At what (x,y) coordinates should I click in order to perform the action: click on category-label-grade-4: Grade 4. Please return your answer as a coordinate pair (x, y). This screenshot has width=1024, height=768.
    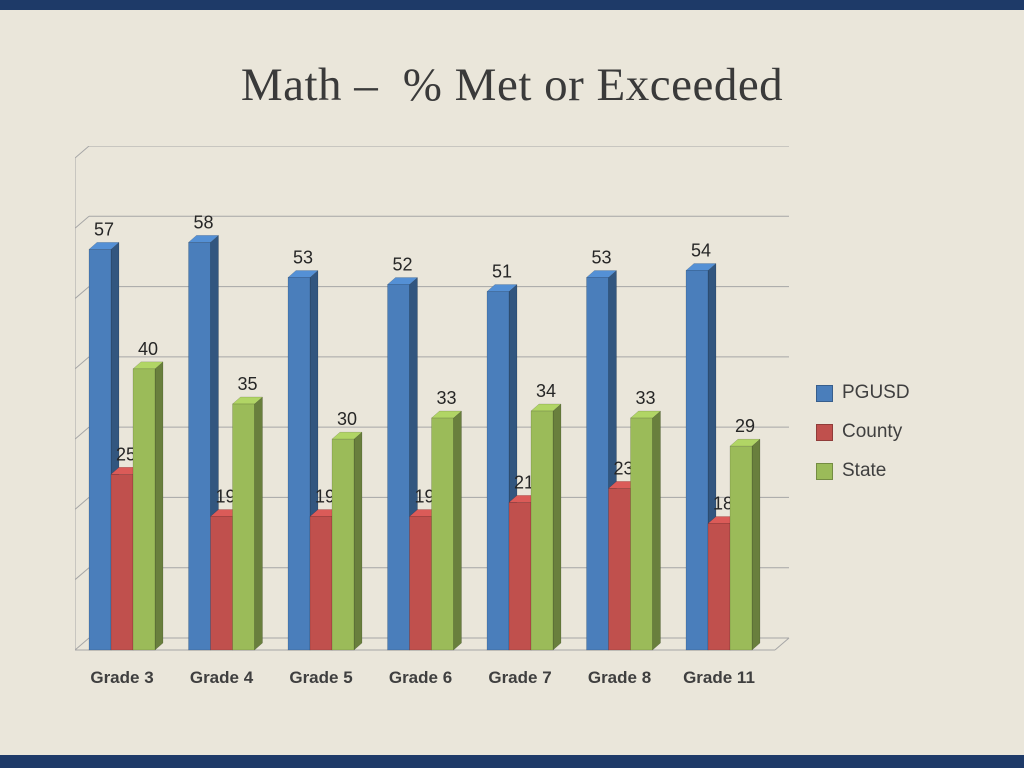
    Looking at the image, I should click on (222, 677).